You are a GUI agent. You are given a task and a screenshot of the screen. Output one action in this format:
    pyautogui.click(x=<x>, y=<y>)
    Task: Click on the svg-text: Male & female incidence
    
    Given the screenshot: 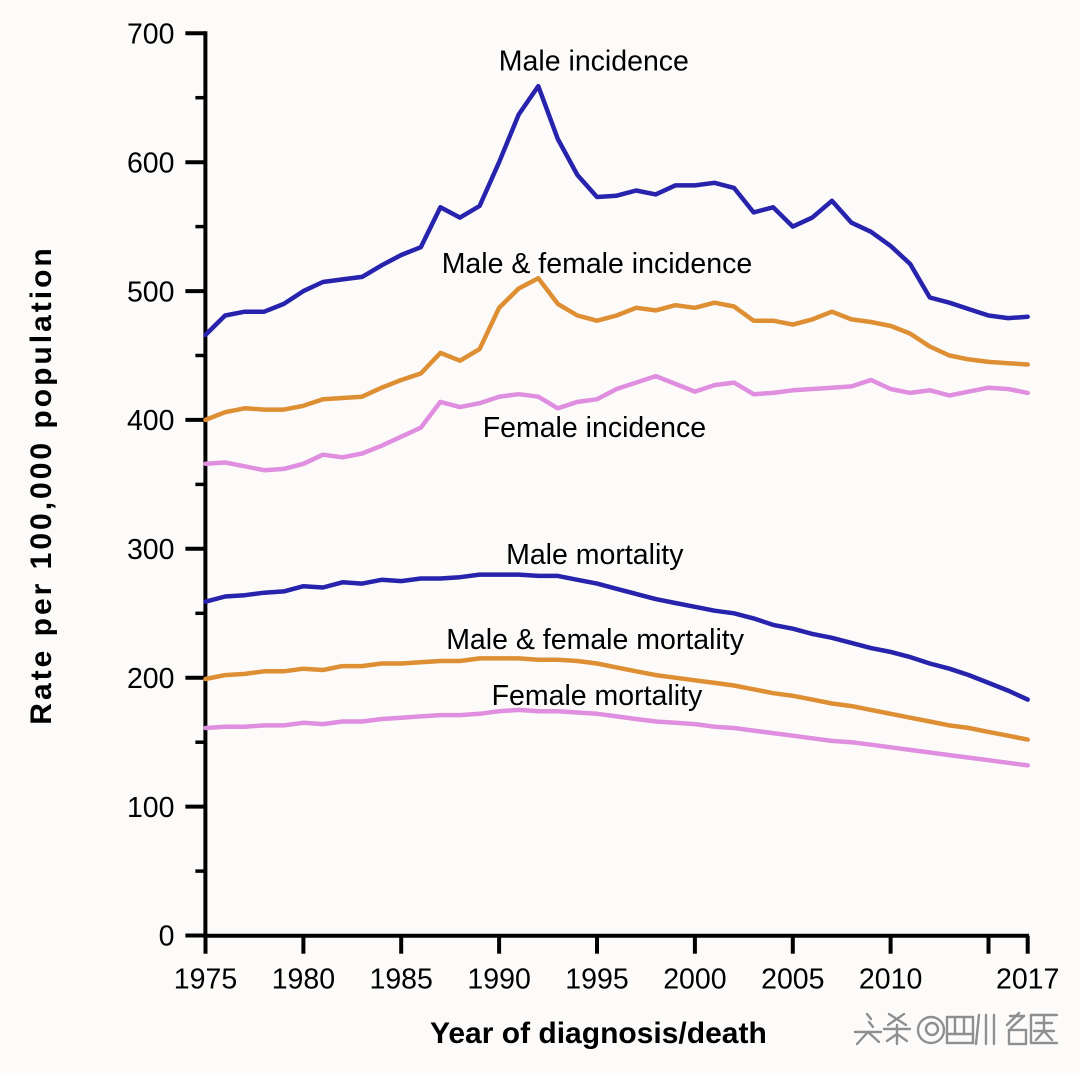 What is the action you would take?
    pyautogui.click(x=597, y=264)
    